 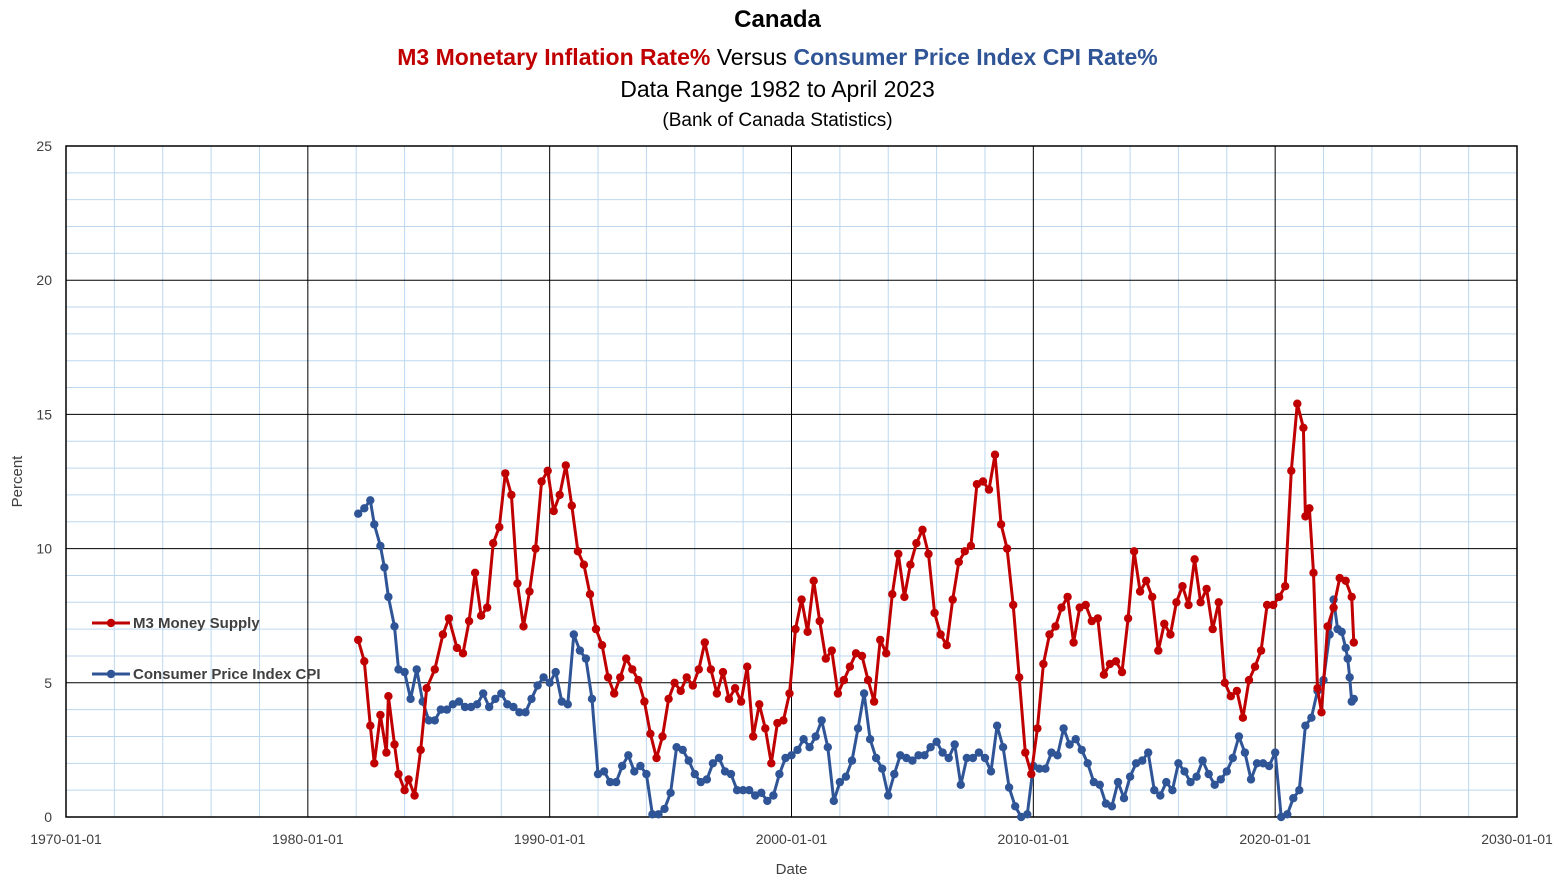 What do you see at coordinates (206, 649) in the screenshot?
I see `legend: M3 Money Supply Consumer Price Index CPI` at bounding box center [206, 649].